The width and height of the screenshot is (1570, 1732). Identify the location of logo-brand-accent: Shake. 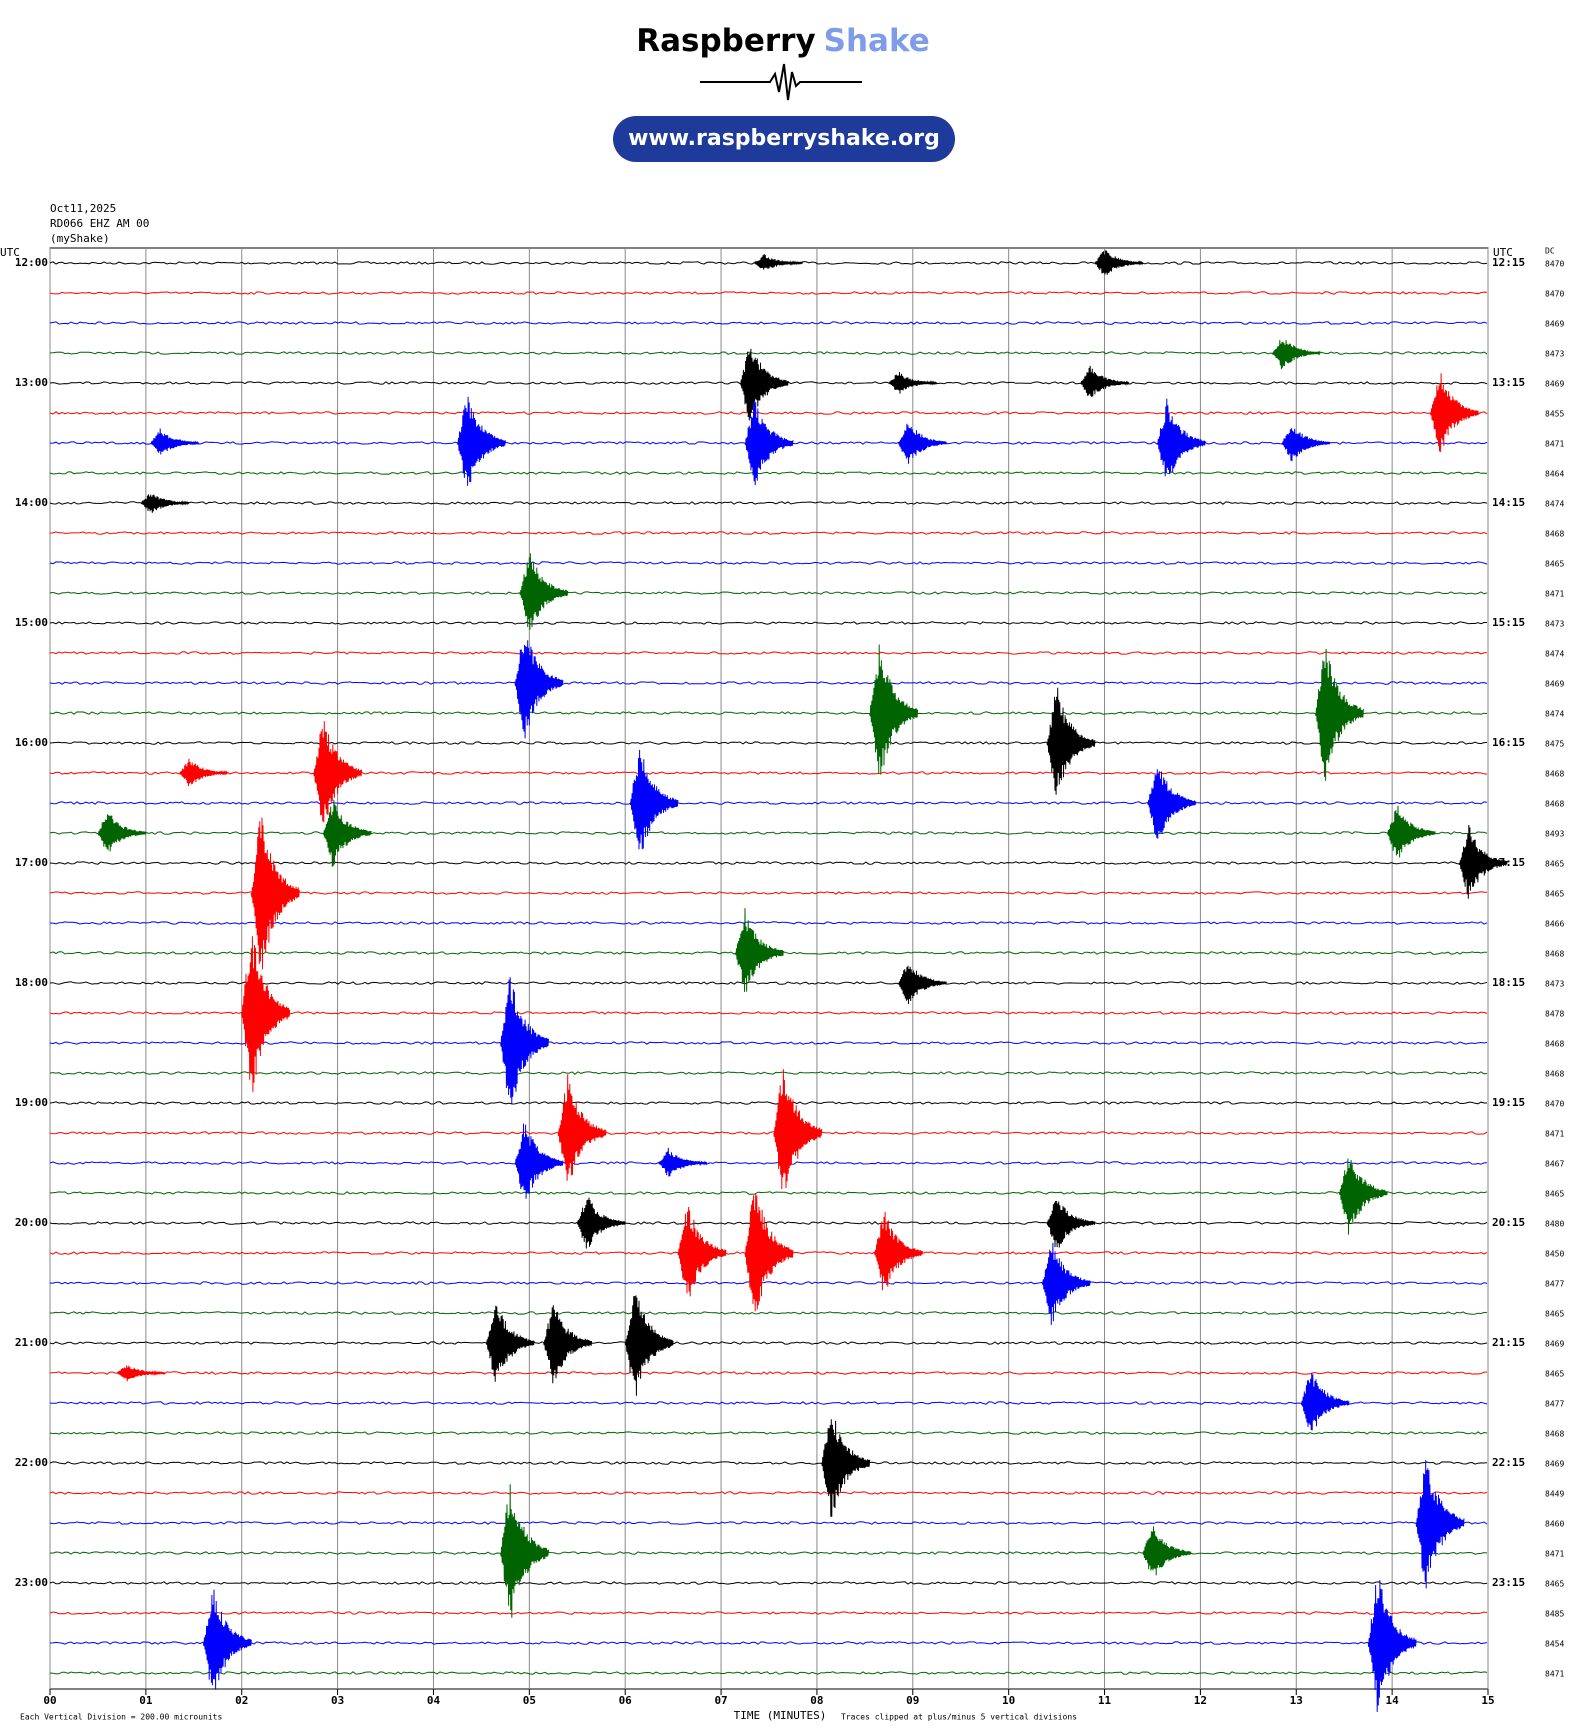
(877, 41).